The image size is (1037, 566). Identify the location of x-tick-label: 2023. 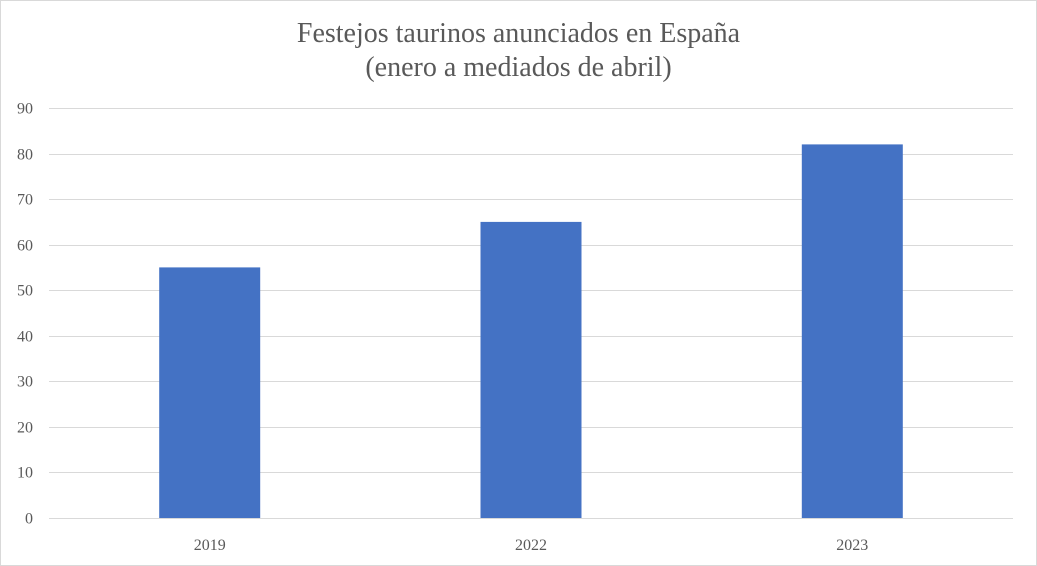
(852, 545).